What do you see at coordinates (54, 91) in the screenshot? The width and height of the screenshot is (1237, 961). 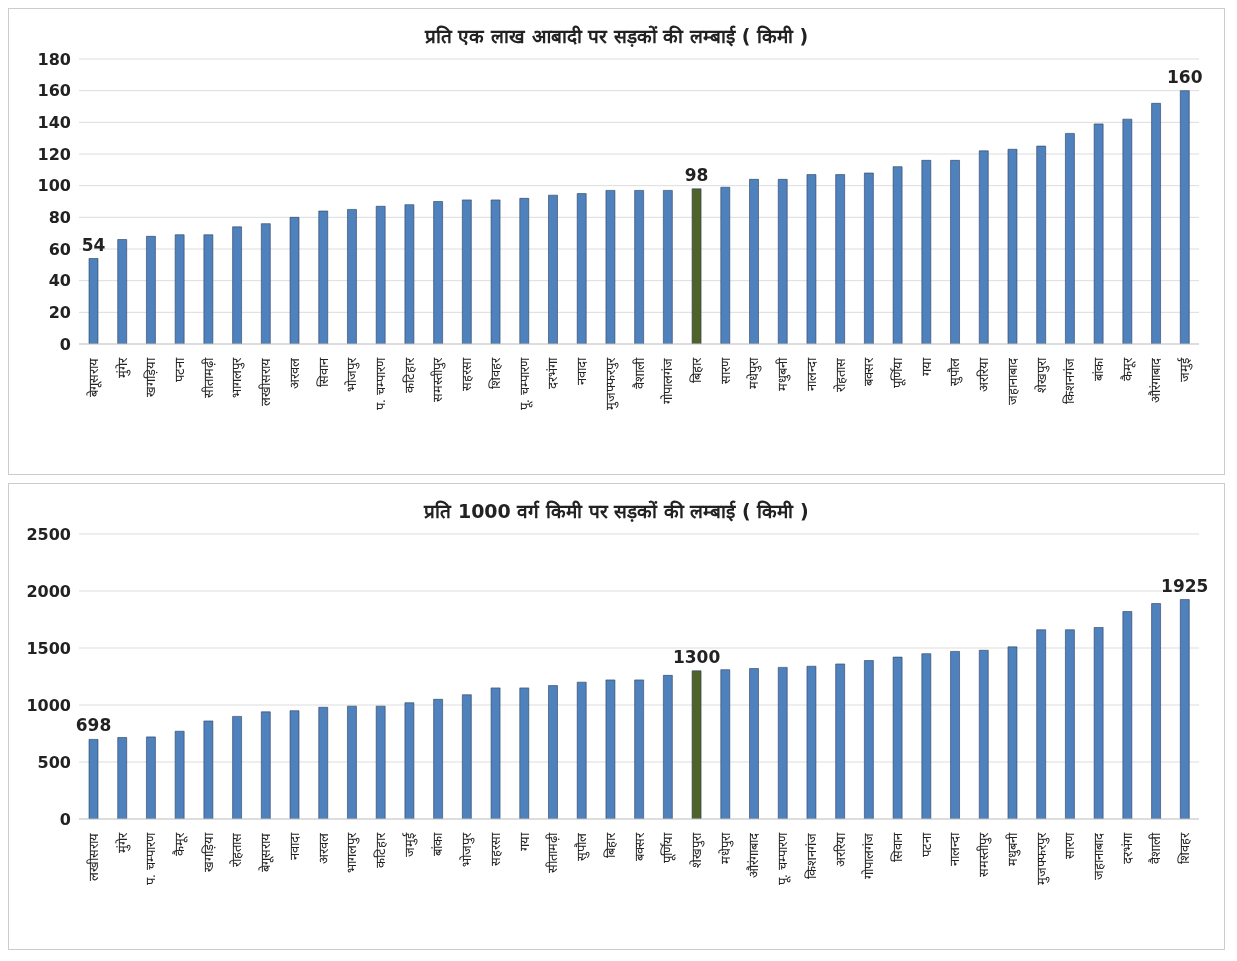 I see `y-tick-label: 160` at bounding box center [54, 91].